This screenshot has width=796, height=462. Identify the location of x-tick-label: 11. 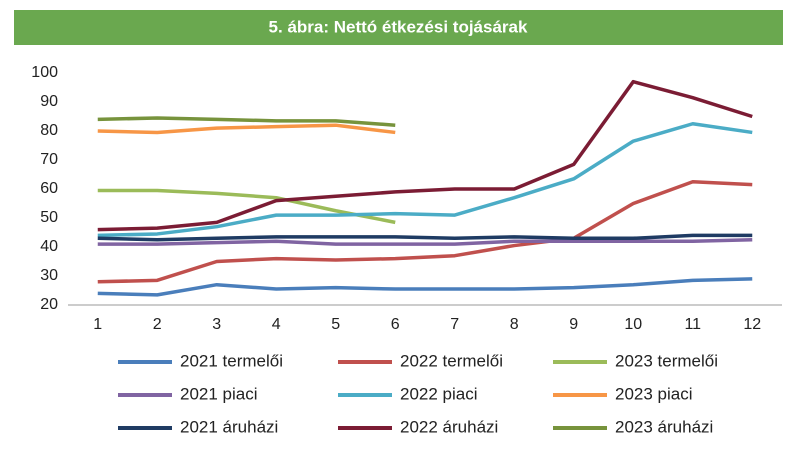
(692, 324).